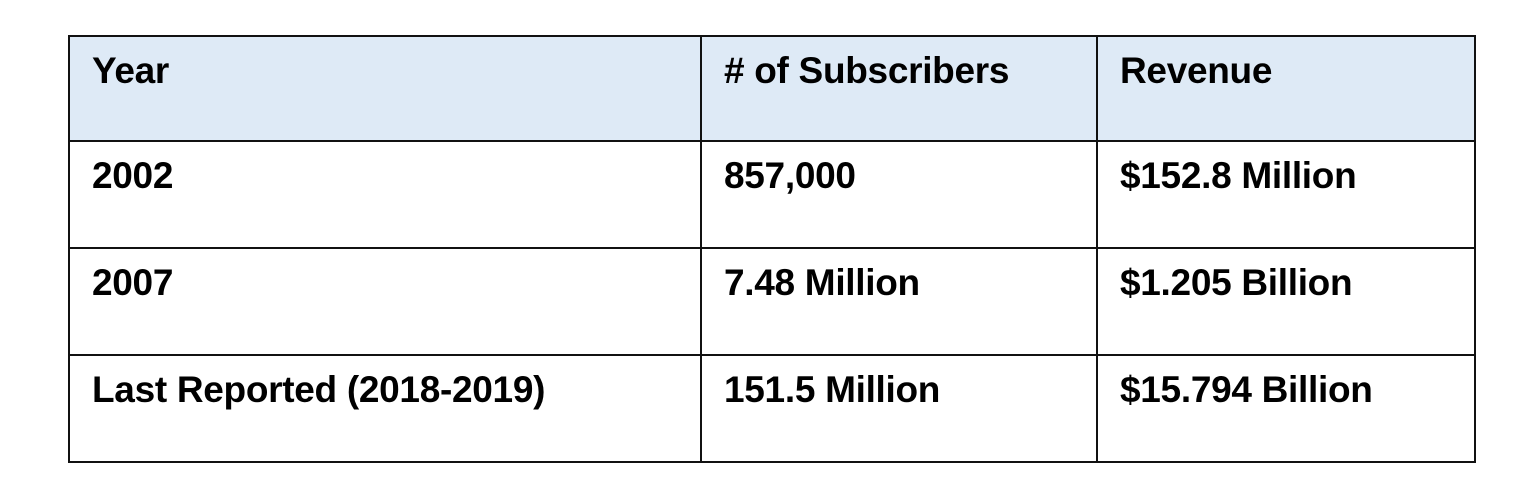 The width and height of the screenshot is (1536, 494). What do you see at coordinates (899, 408) in the screenshot?
I see `cell-subscribers: 151.5 Million` at bounding box center [899, 408].